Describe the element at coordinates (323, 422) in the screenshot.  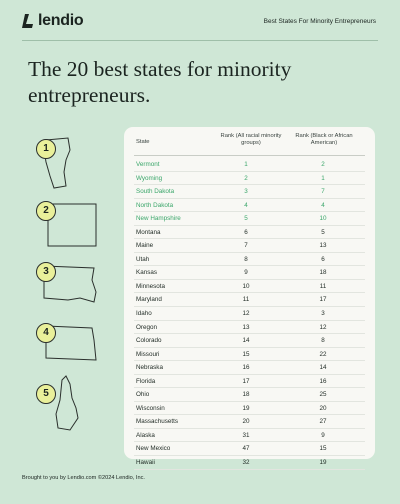
I see `cell-rank-black: 27` at that location.